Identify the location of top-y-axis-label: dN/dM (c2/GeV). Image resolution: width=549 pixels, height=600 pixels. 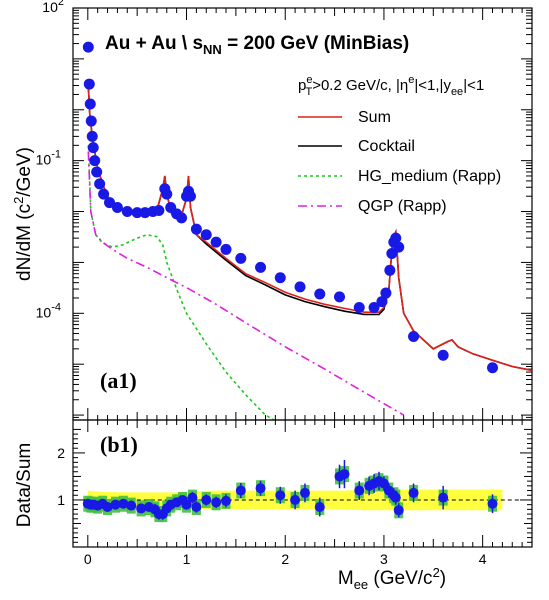
(23, 214).